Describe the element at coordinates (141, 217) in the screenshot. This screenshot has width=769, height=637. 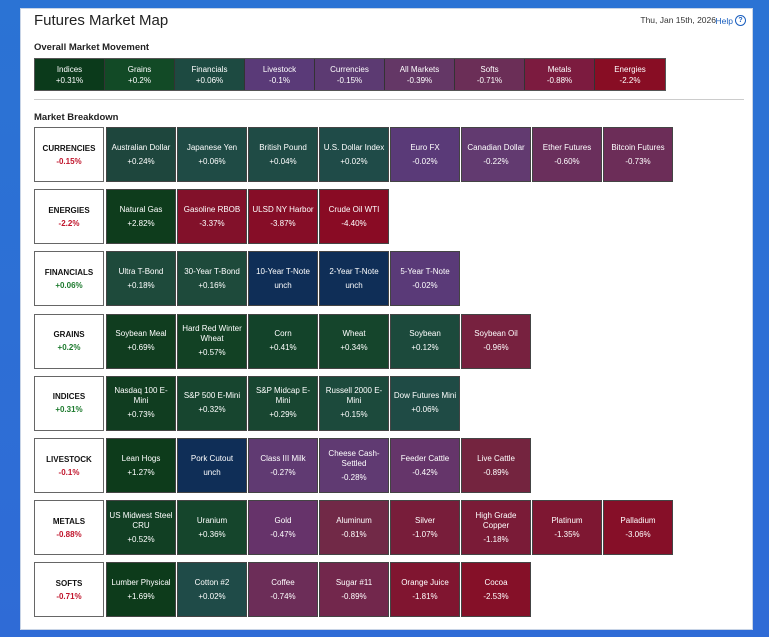
I see `market-tile-natural-gas: Natural Gas +2.82%` at that location.